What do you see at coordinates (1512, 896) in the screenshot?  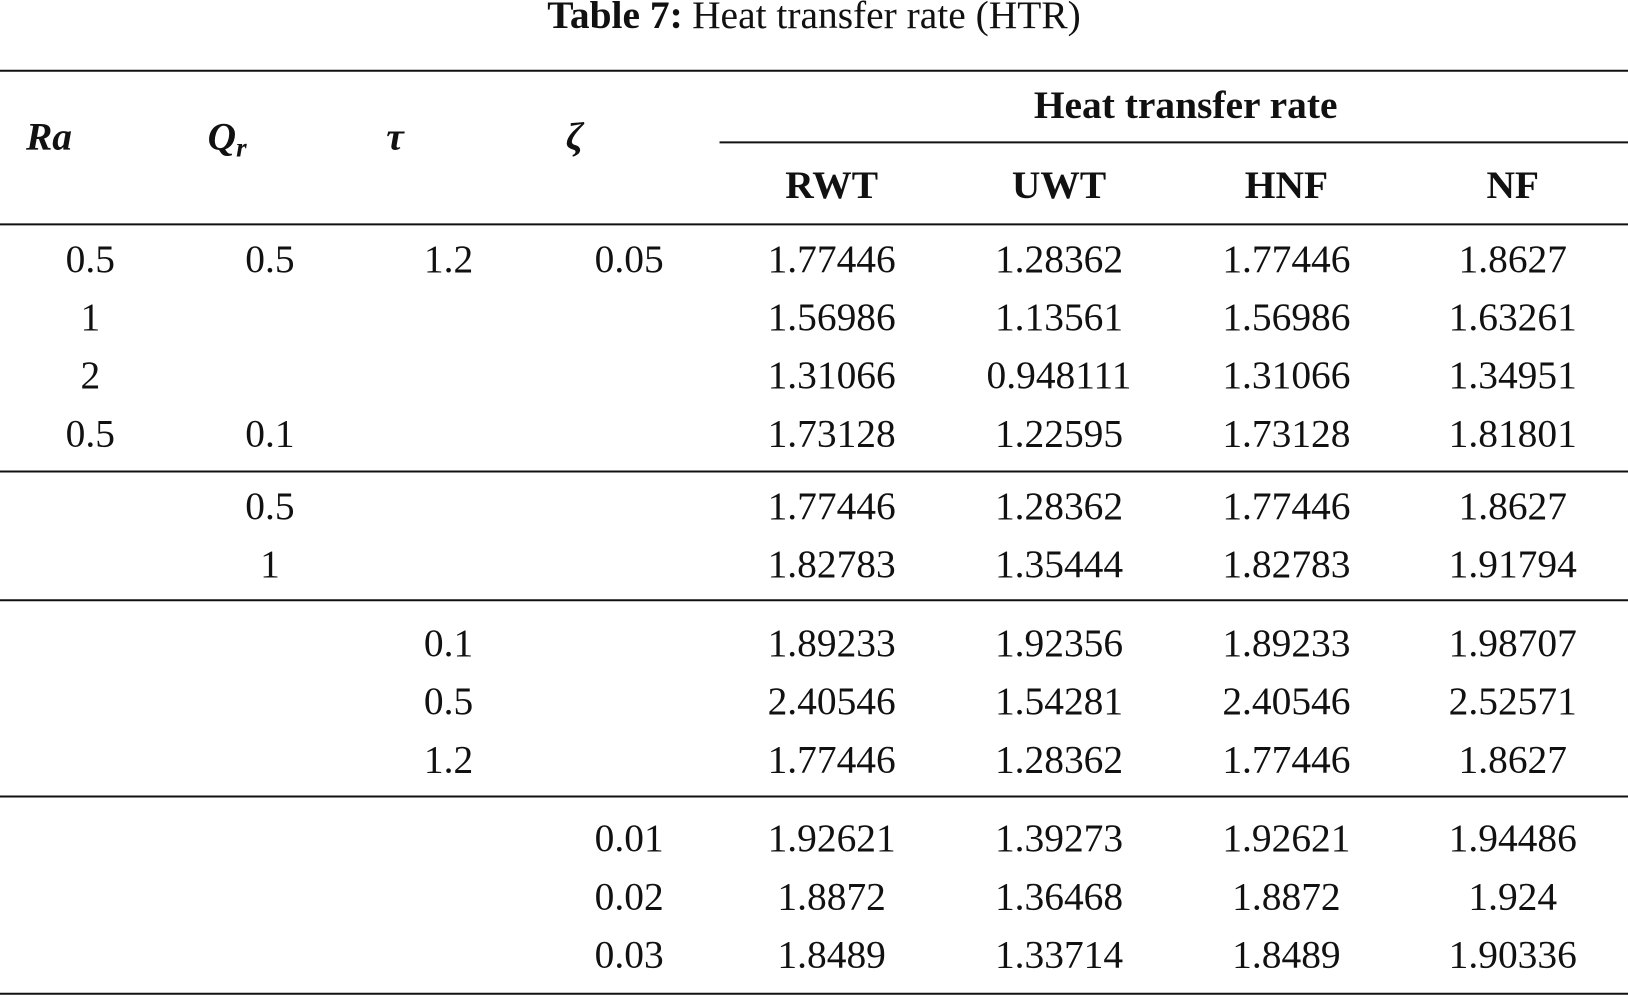 I see `cell: 1.924` at bounding box center [1512, 896].